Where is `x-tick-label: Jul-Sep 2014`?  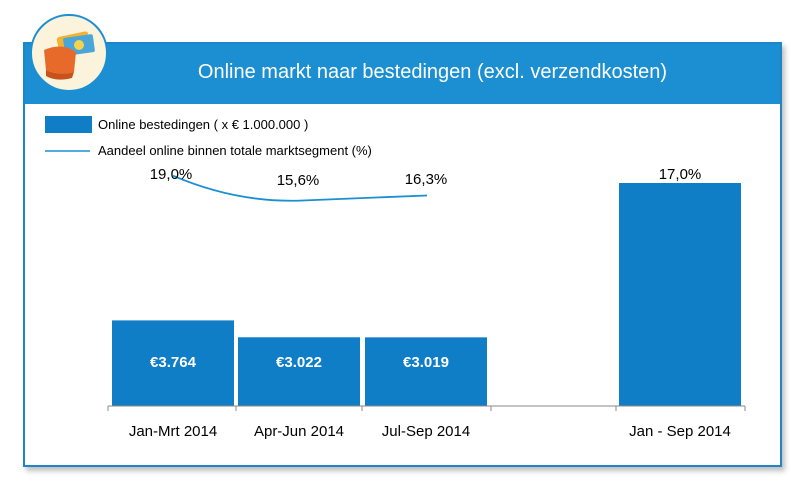 x-tick-label: Jul-Sep 2014 is located at coordinates (426, 431).